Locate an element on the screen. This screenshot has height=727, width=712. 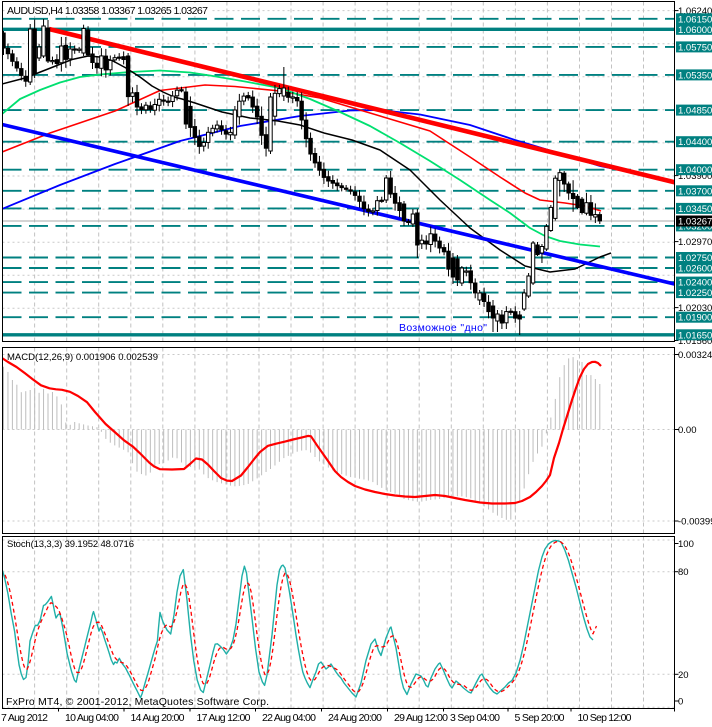
svg-text: 1.03700 is located at coordinates (695, 191).